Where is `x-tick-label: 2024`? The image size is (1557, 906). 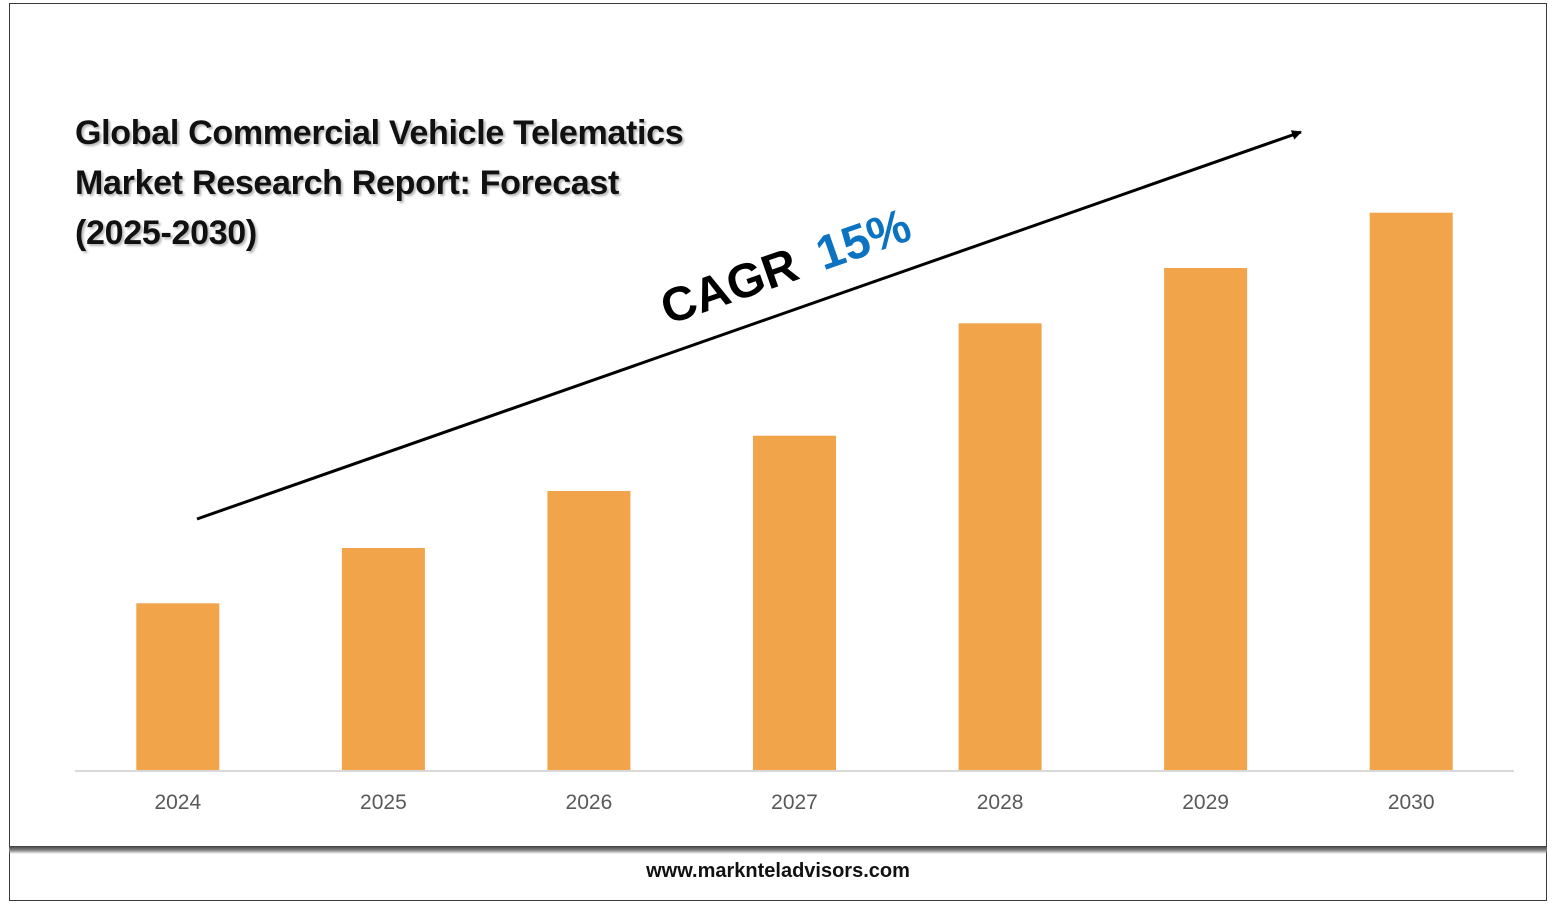
x-tick-label: 2024 is located at coordinates (177, 802).